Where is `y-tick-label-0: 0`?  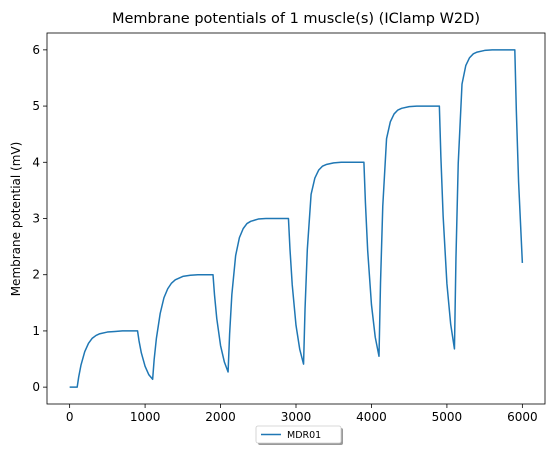
y-tick-label-0: 0 is located at coordinates (36, 387).